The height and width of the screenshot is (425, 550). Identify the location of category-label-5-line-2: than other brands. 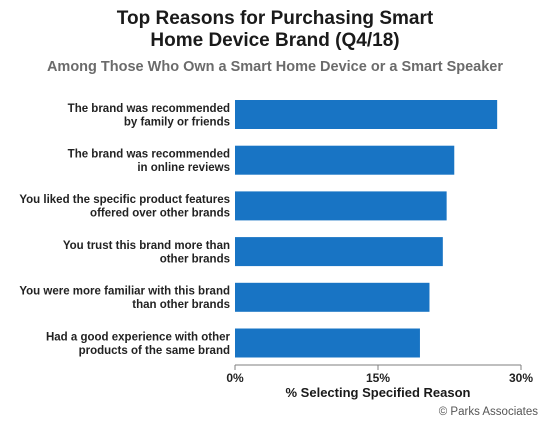
(181, 305).